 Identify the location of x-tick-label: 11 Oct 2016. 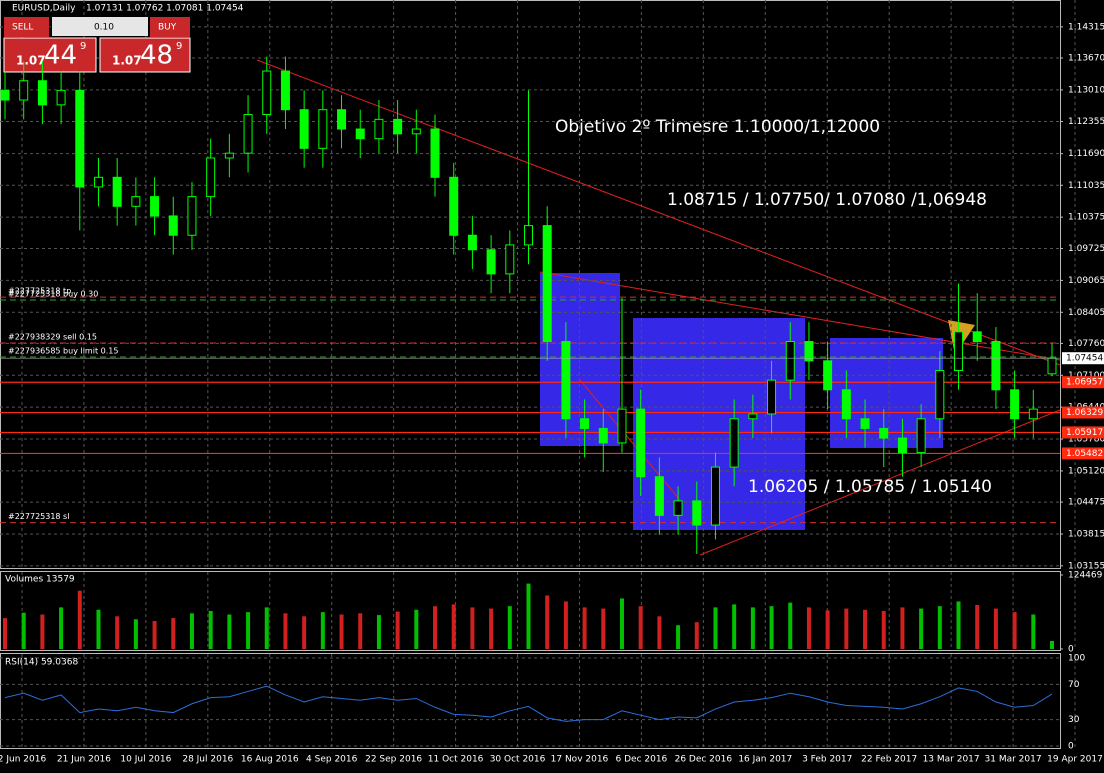
(456, 760).